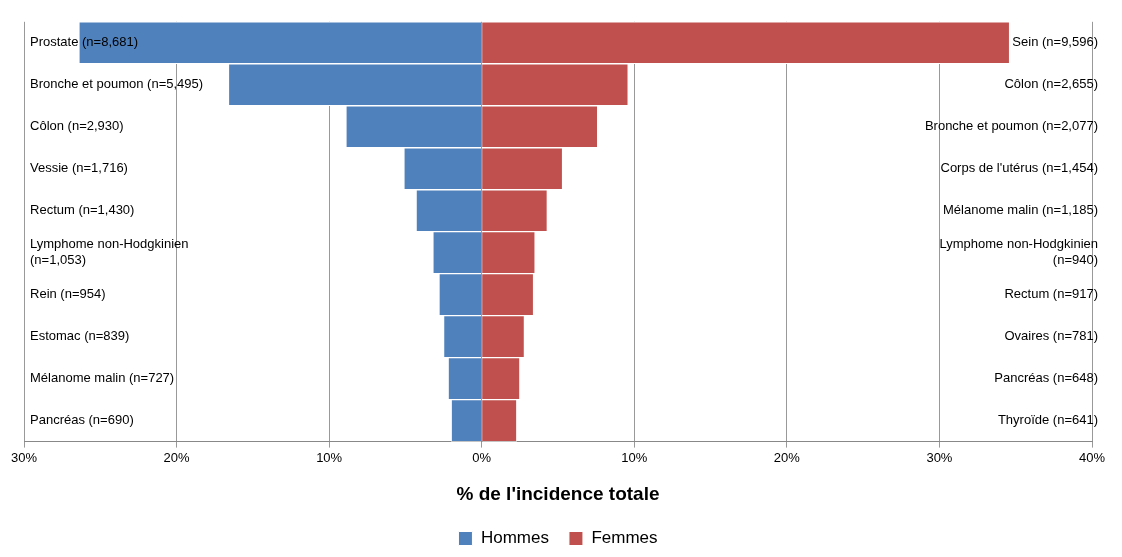  Describe the element at coordinates (82, 420) in the screenshot. I see `y-tick-label: Pancréas (n=690)` at that location.